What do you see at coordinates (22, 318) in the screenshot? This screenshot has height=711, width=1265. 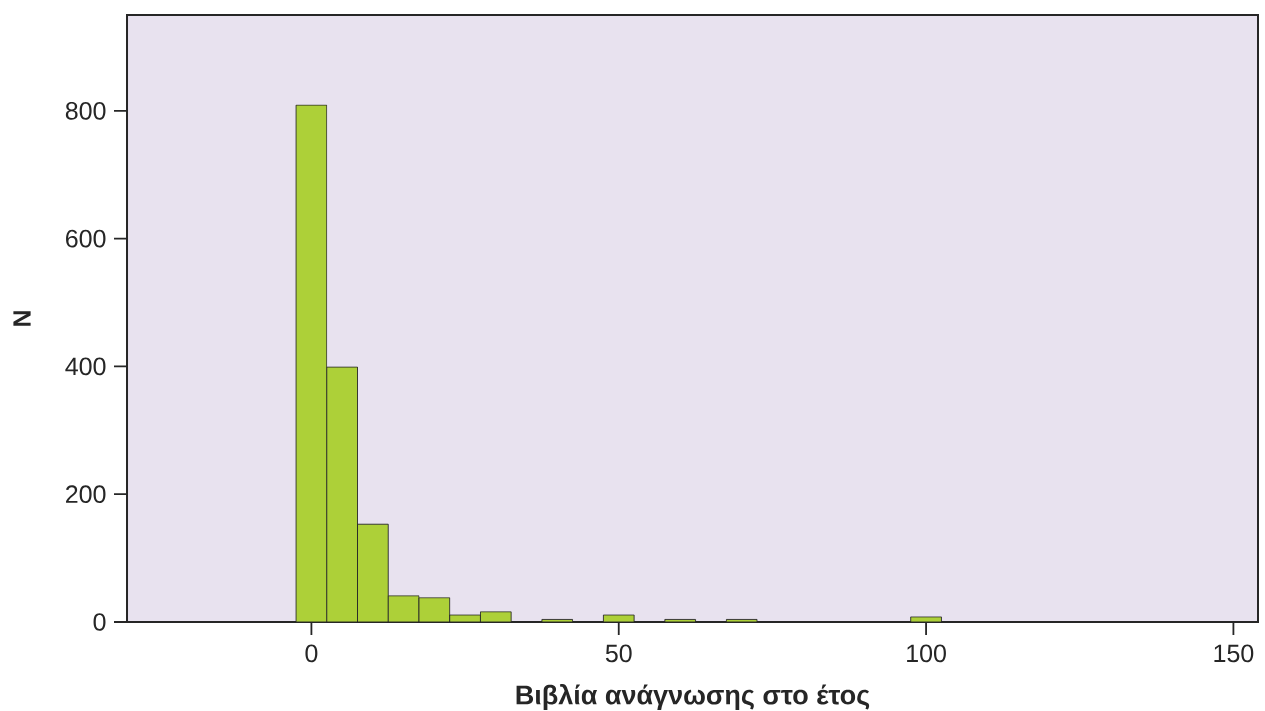 I see `y-axis-title: N` at bounding box center [22, 318].